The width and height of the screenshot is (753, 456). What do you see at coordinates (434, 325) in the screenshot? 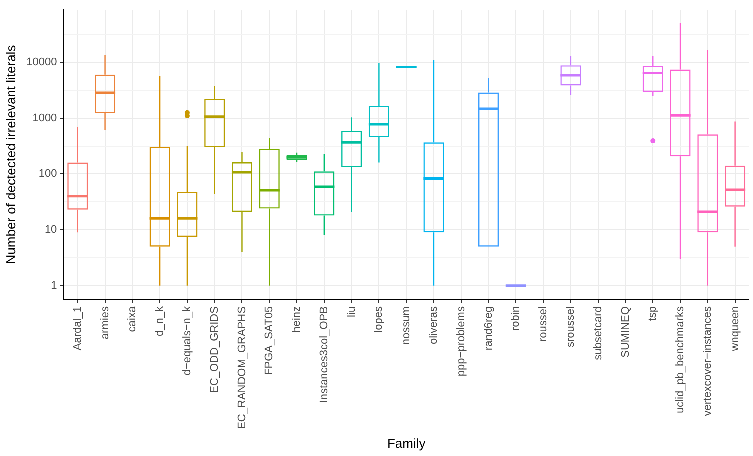
I see `x-tick-label: oliveras` at bounding box center [434, 325].